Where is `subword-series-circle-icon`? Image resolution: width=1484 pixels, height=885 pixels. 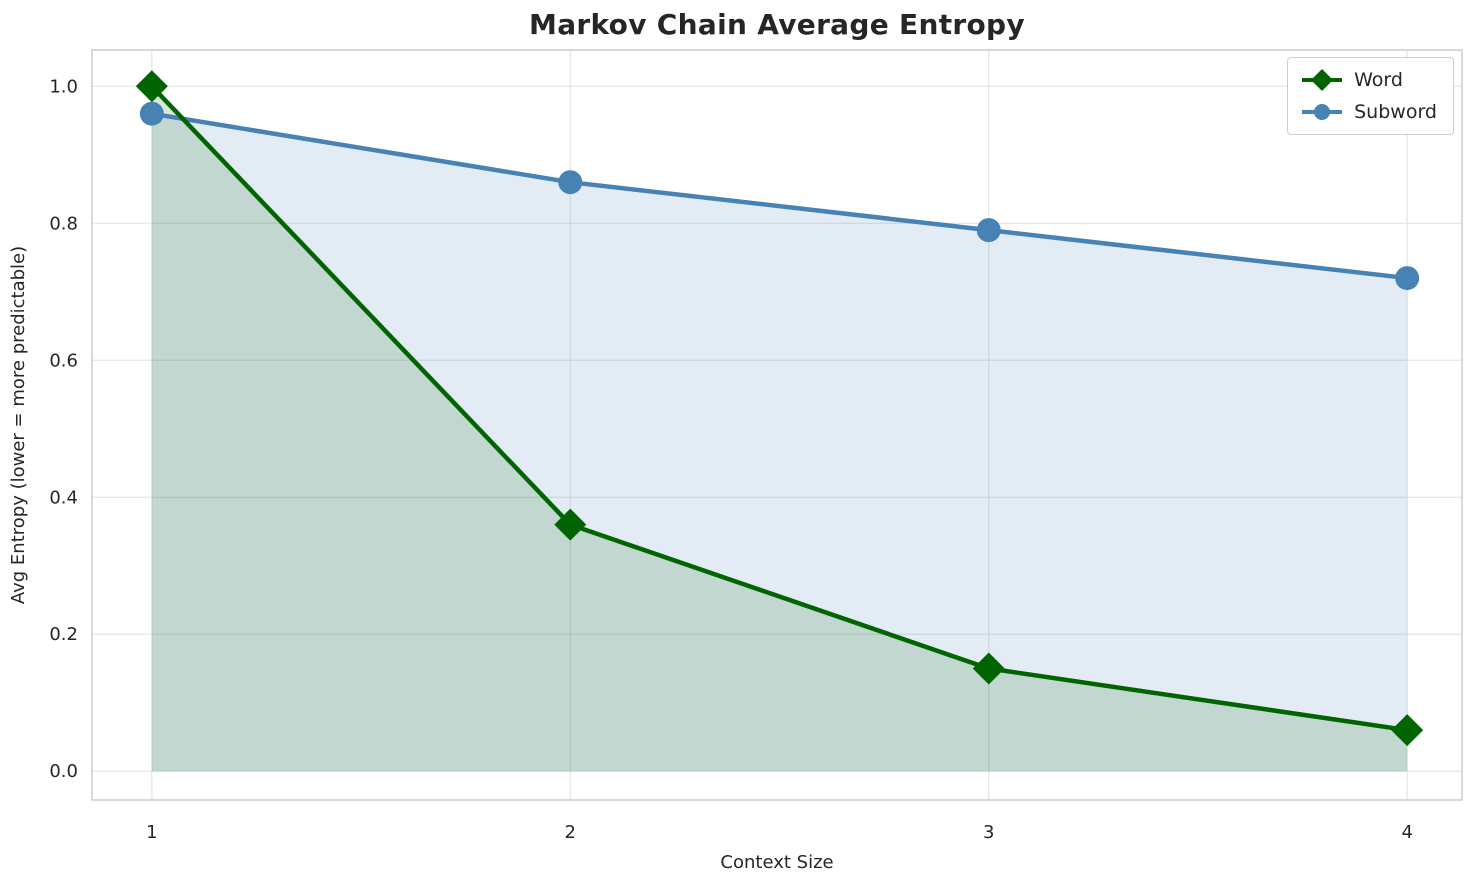 subword-series-circle-icon is located at coordinates (1322, 112).